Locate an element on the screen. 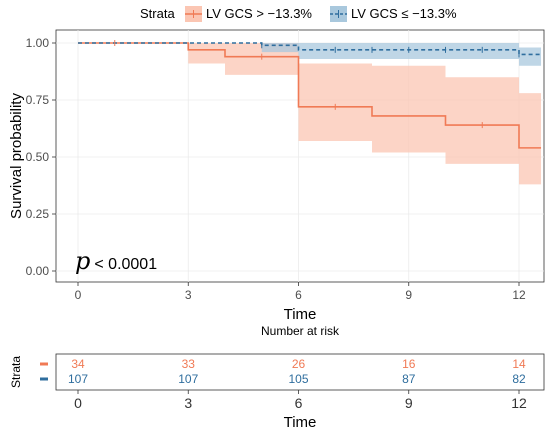 This screenshot has width=550, height=433. legend-title: Strata is located at coordinates (157, 13).